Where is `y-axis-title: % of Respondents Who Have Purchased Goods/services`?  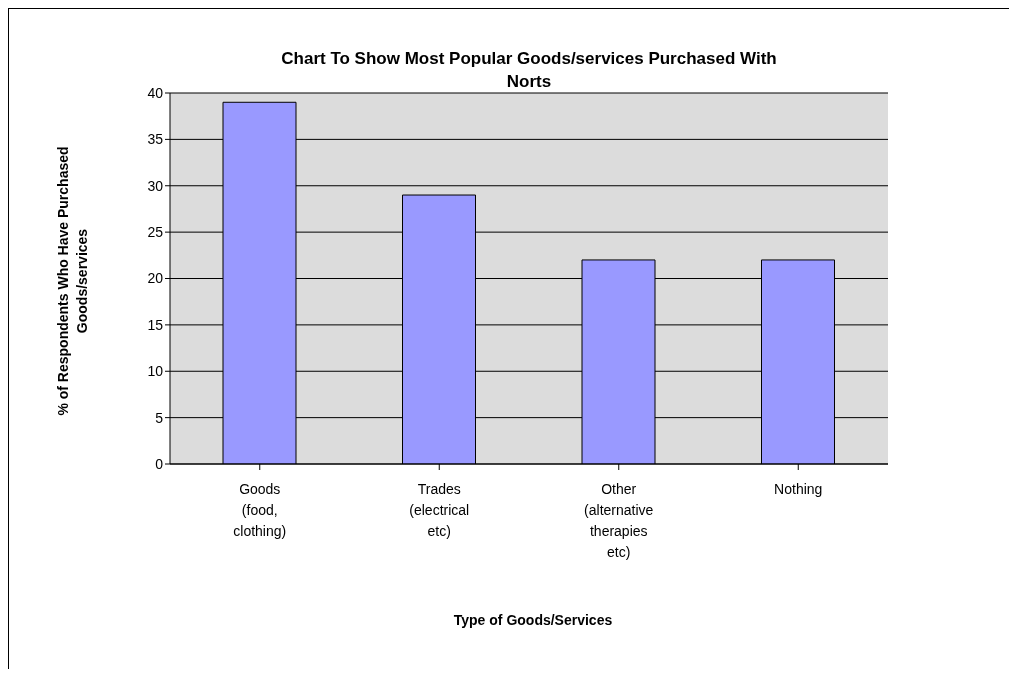 y-axis-title: % of Respondents Who Have Purchased Goods/services is located at coordinates (72, 281).